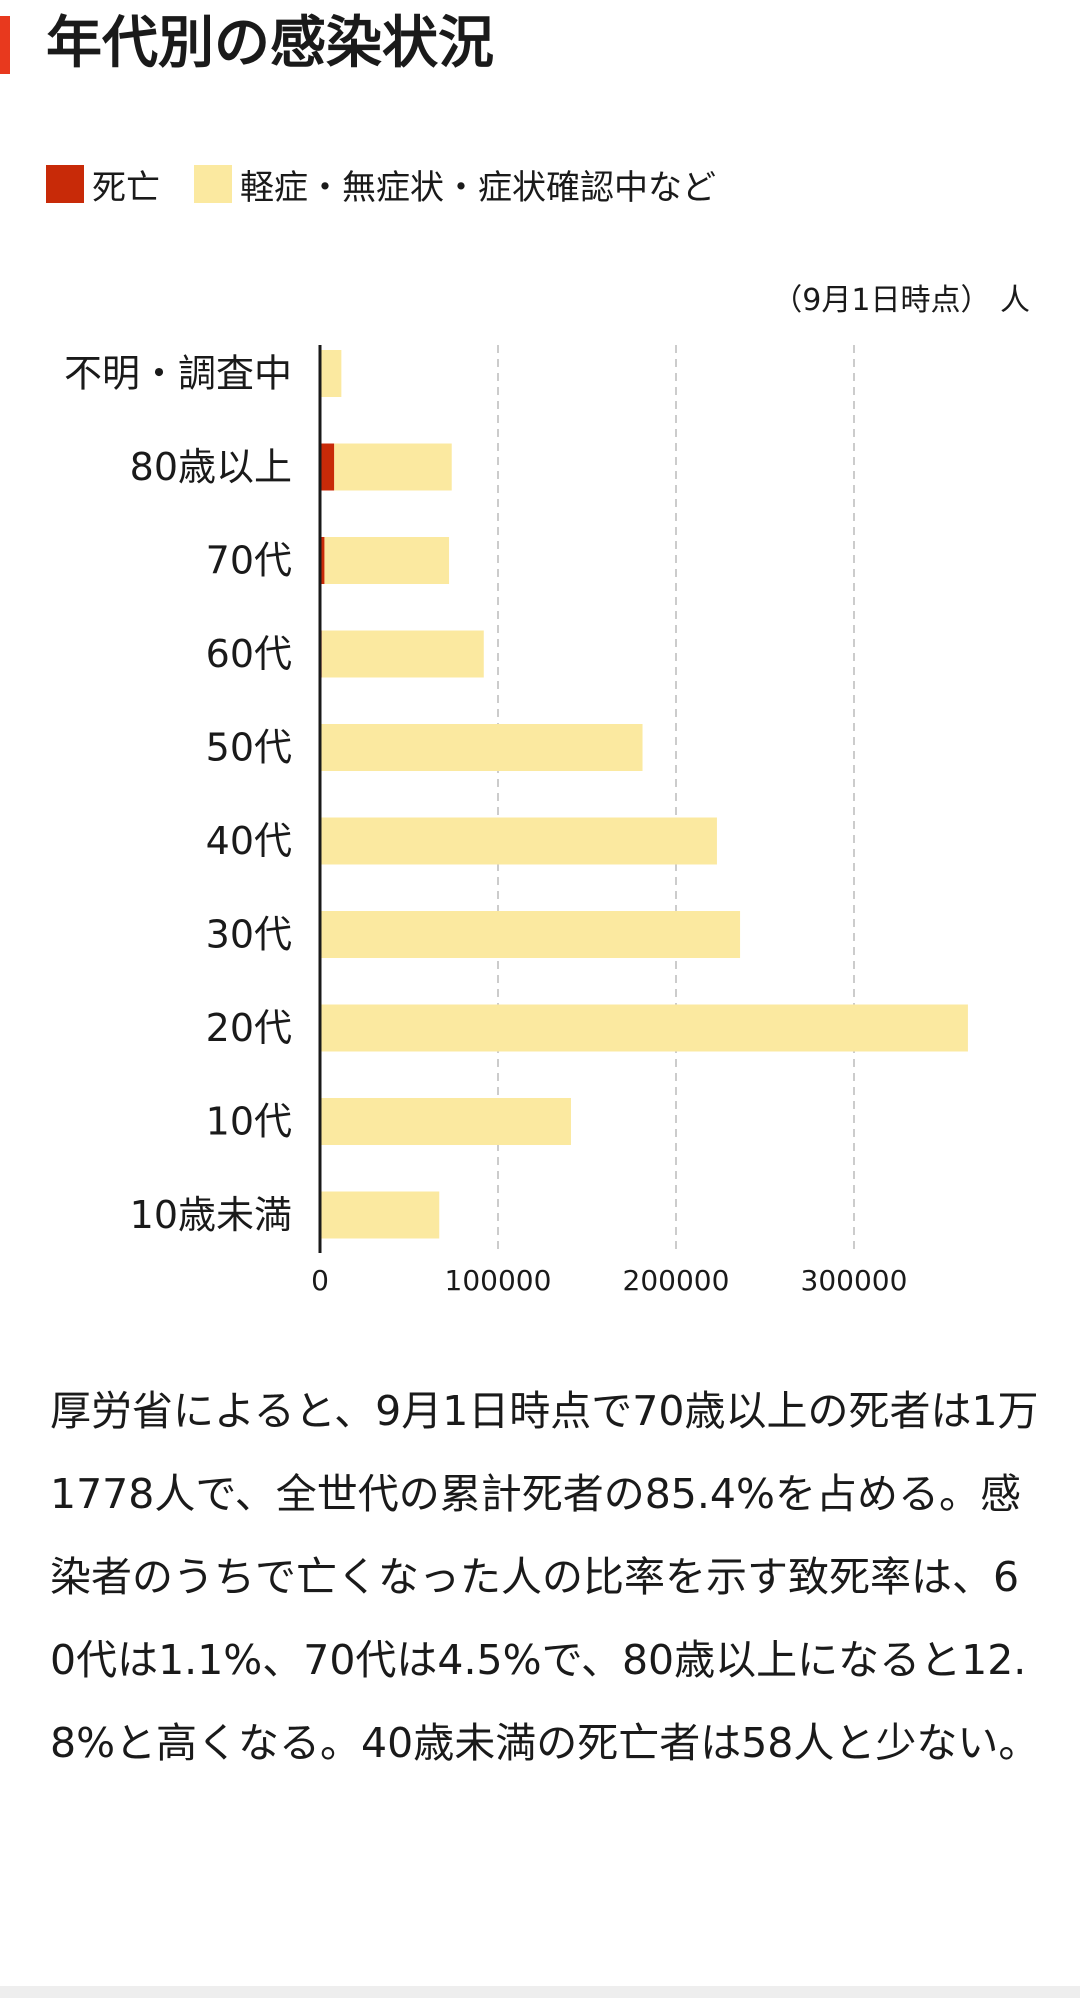 The image size is (1080, 1998). What do you see at coordinates (270, 43) in the screenshot?
I see `chart-title: 年代別の感染状況` at bounding box center [270, 43].